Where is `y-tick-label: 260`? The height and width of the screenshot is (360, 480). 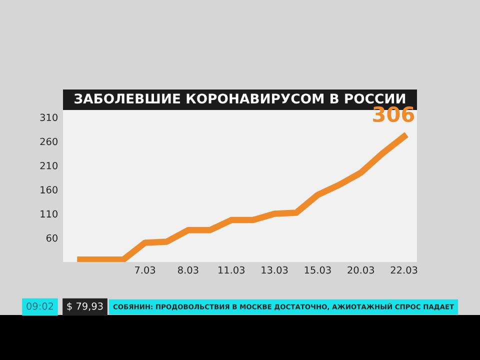 y-tick-label: 260 is located at coordinates (49, 142).